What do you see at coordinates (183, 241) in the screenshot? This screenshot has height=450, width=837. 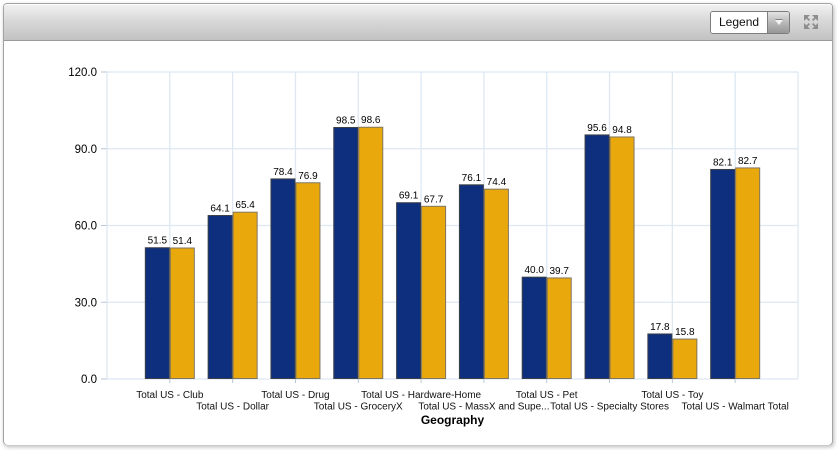 I see `bar-value-label: 51.4` at bounding box center [183, 241].